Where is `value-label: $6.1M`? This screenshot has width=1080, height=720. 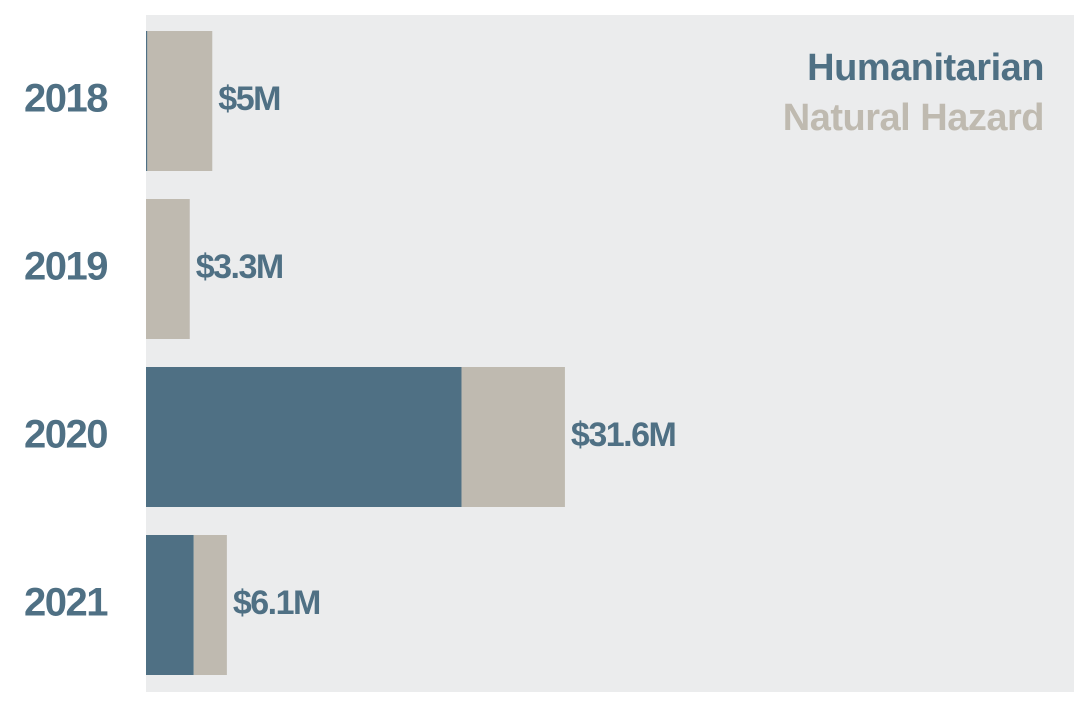
value-label: $6.1M is located at coordinates (276, 603).